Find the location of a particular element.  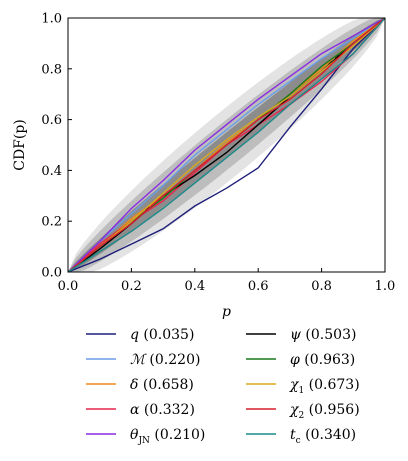

y-tick-label: 0.8 is located at coordinates (51, 69).